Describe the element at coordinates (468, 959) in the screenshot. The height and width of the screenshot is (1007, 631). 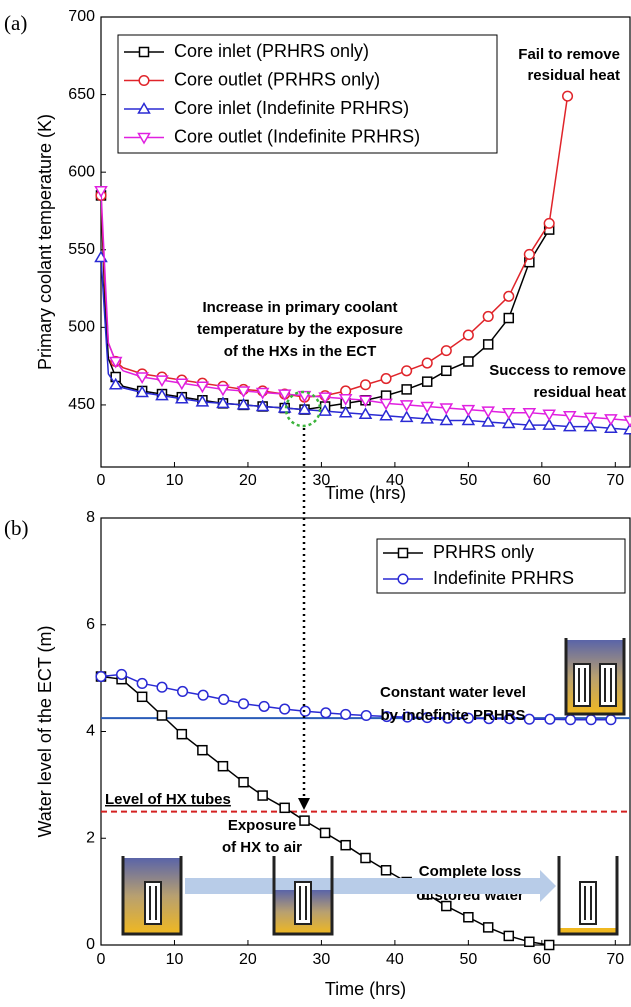
I see `x-tick-label: 50` at that location.